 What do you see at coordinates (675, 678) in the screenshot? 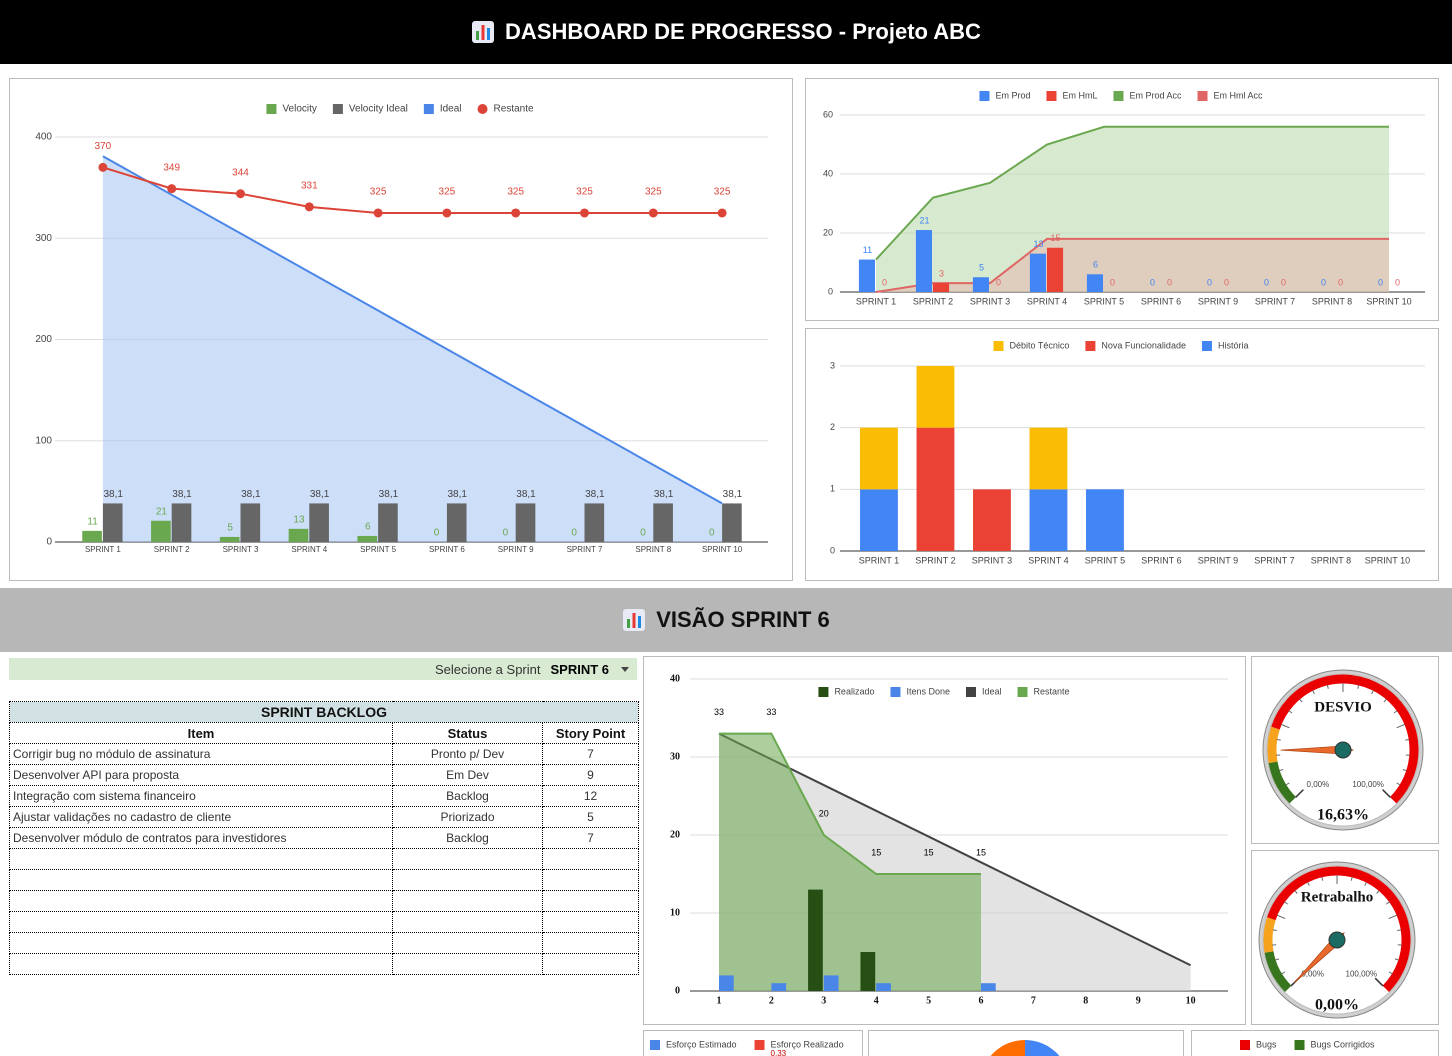
I see `y-tick-label: 40` at bounding box center [675, 678].